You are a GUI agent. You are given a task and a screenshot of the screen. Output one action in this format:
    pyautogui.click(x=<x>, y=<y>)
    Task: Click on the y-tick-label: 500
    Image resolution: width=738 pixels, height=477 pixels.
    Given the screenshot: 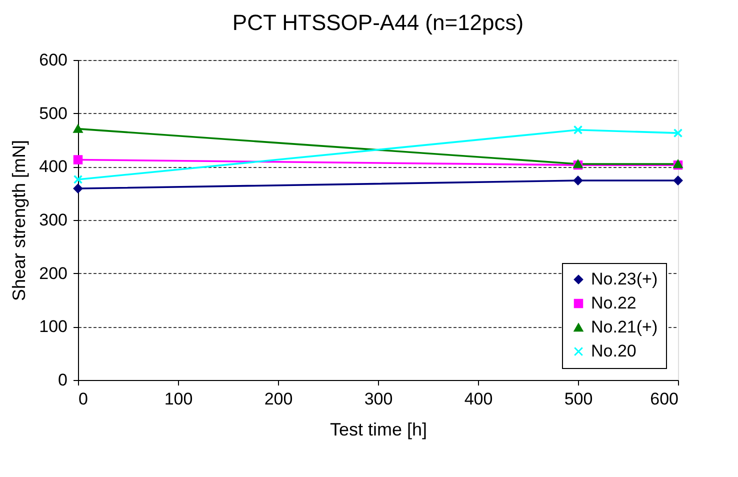 What is the action you would take?
    pyautogui.click(x=53, y=113)
    